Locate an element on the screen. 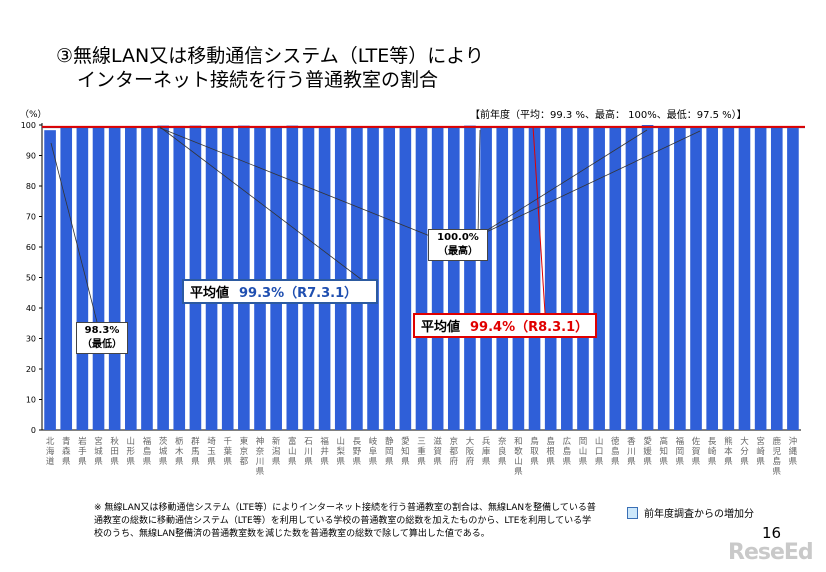 The width and height of the screenshot is (826, 572). average-current-box: 平均値 99.4%（R8.3.1） is located at coordinates (505, 325).